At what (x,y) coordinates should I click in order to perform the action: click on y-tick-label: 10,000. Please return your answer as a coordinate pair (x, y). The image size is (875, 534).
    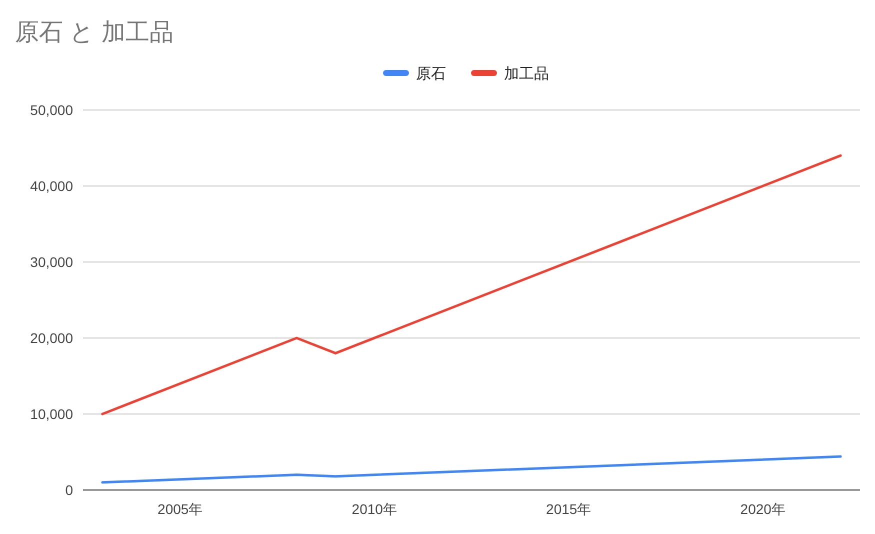
    Looking at the image, I should click on (52, 414).